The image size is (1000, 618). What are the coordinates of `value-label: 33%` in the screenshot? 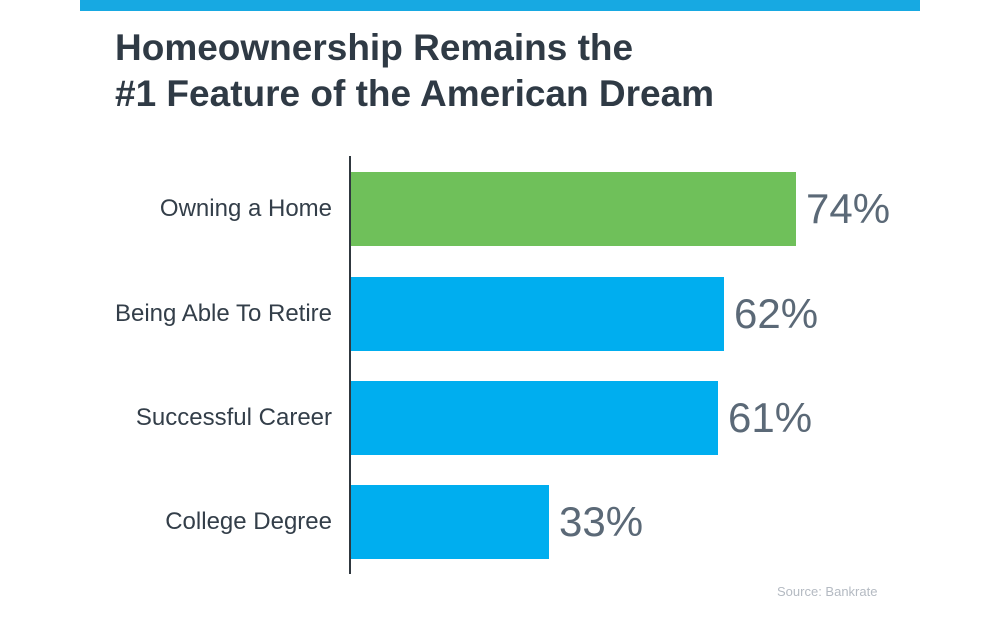 It's located at (601, 521).